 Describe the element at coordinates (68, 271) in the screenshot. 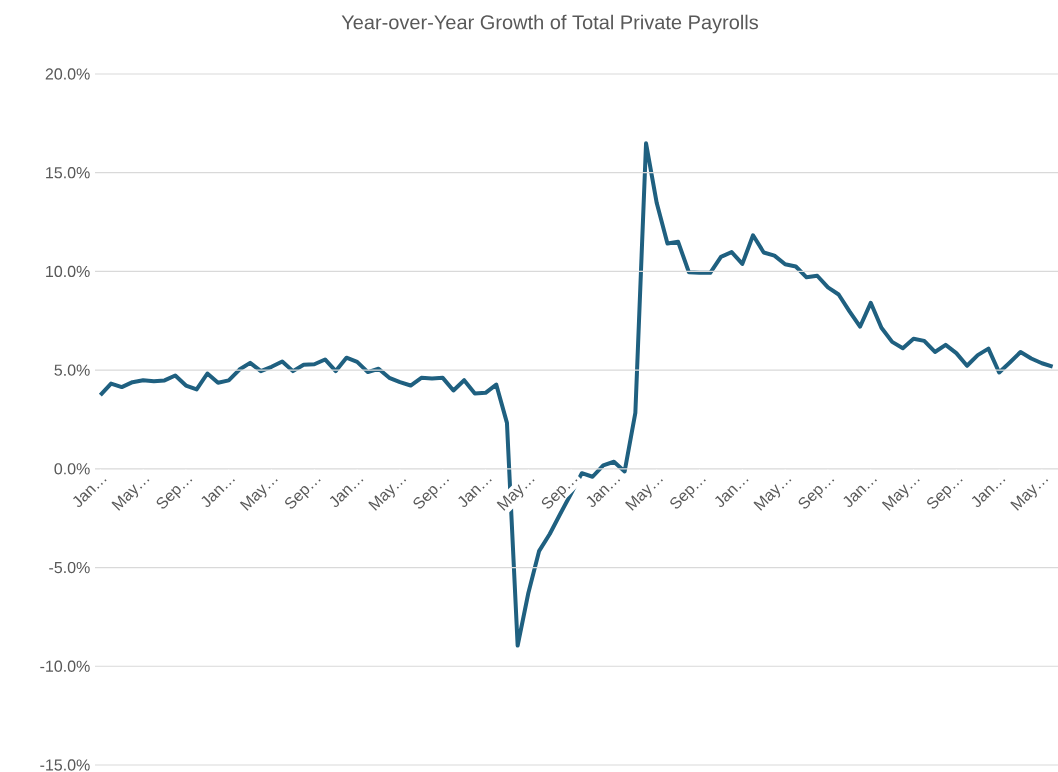

I see `y-tick-label: 10.0%` at that location.